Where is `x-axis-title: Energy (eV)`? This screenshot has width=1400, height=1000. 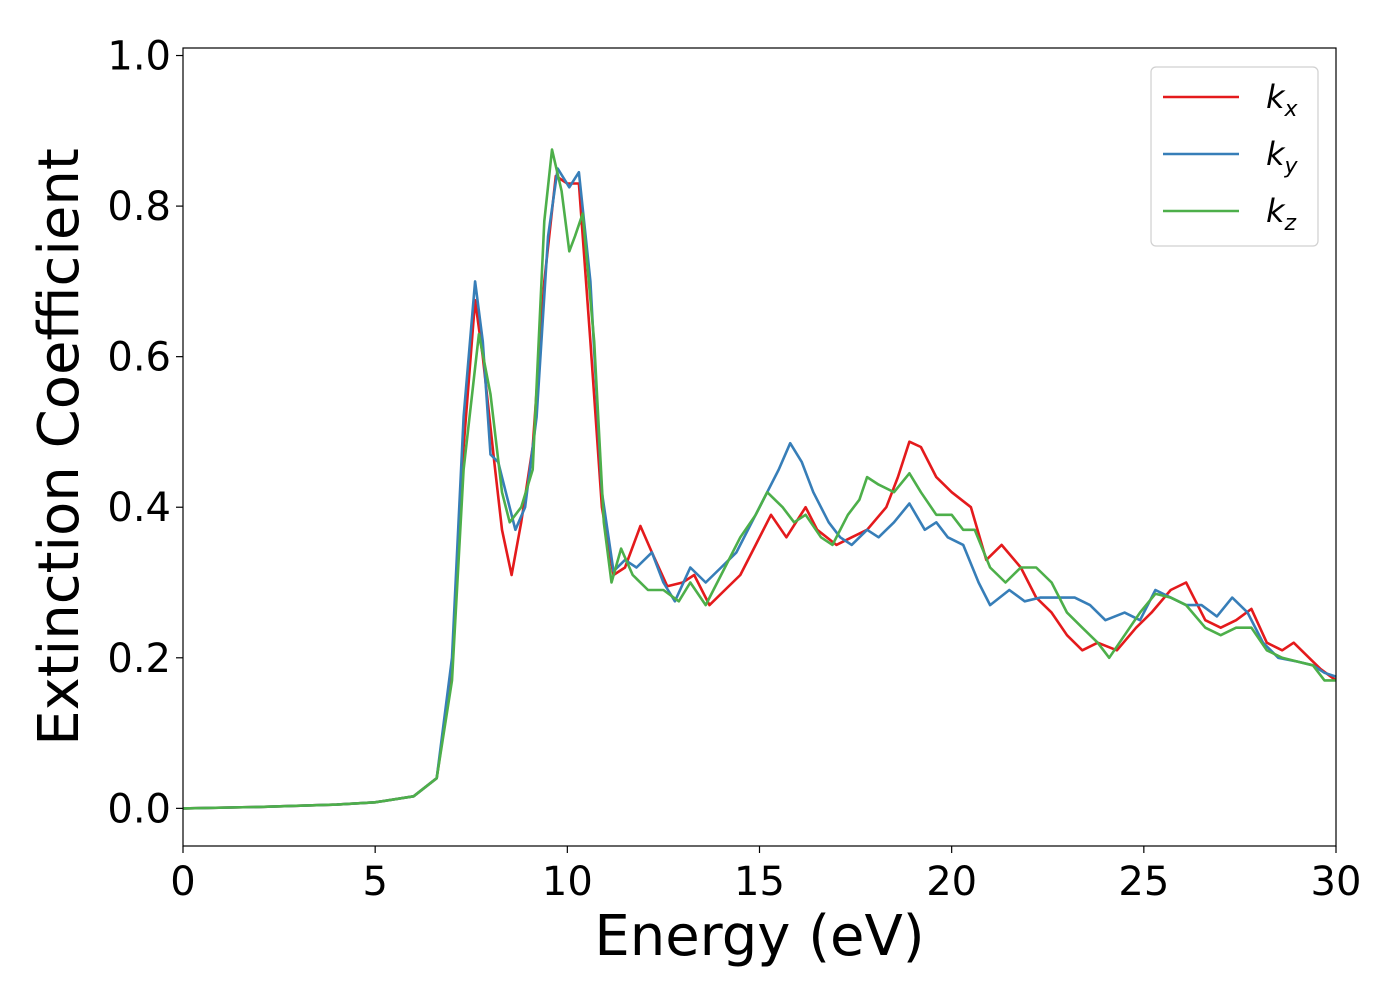
x-axis-title: Energy (eV) is located at coordinates (759, 936).